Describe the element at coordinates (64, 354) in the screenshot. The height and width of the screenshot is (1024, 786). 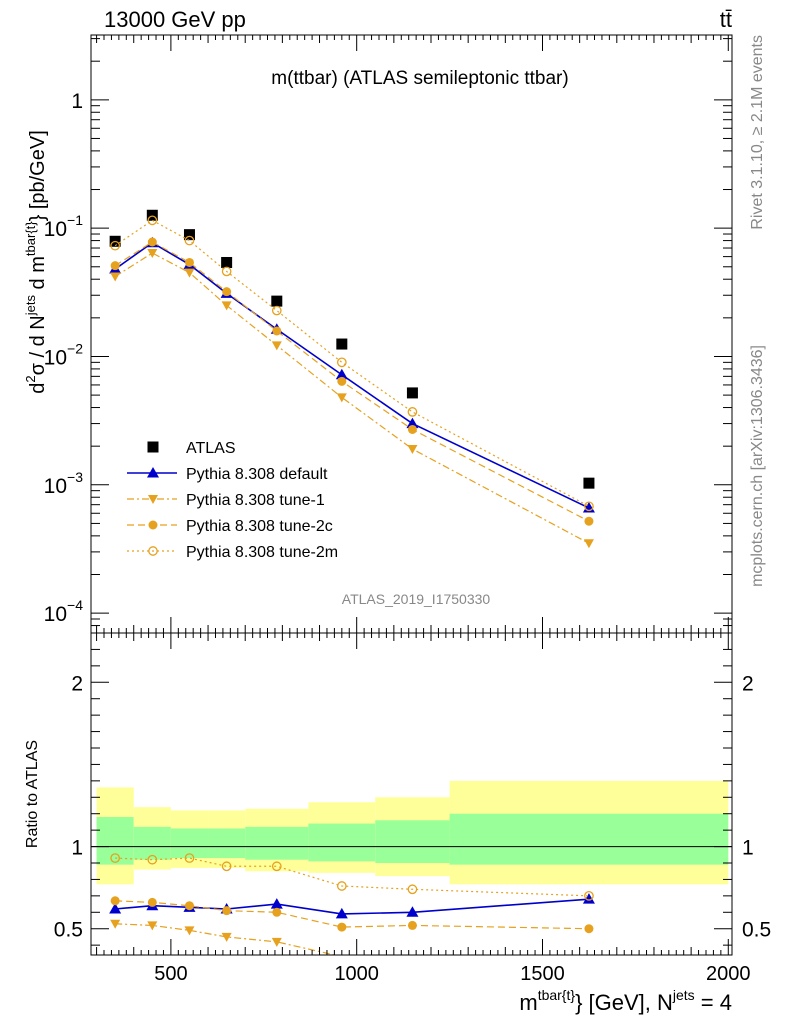
I see `main-y-tick-label: 10⁻²` at that location.